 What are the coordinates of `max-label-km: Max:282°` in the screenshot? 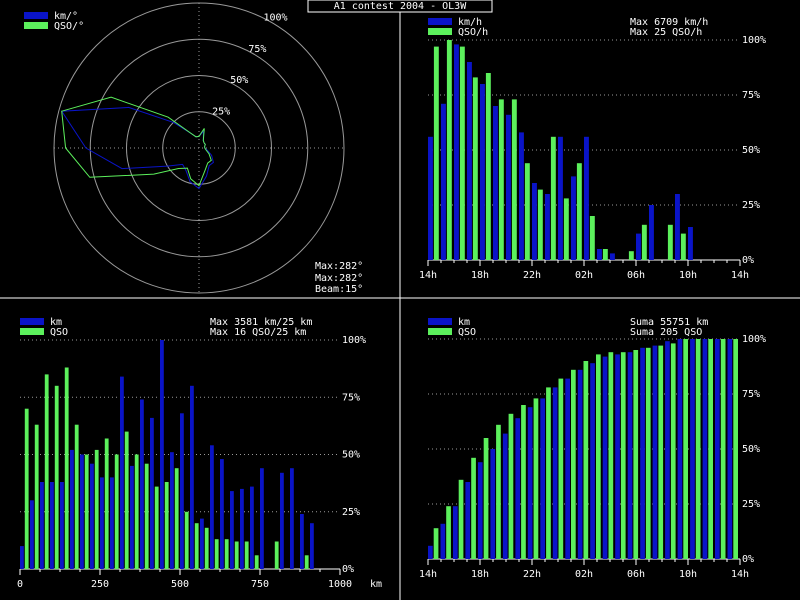 It's located at (339, 266).